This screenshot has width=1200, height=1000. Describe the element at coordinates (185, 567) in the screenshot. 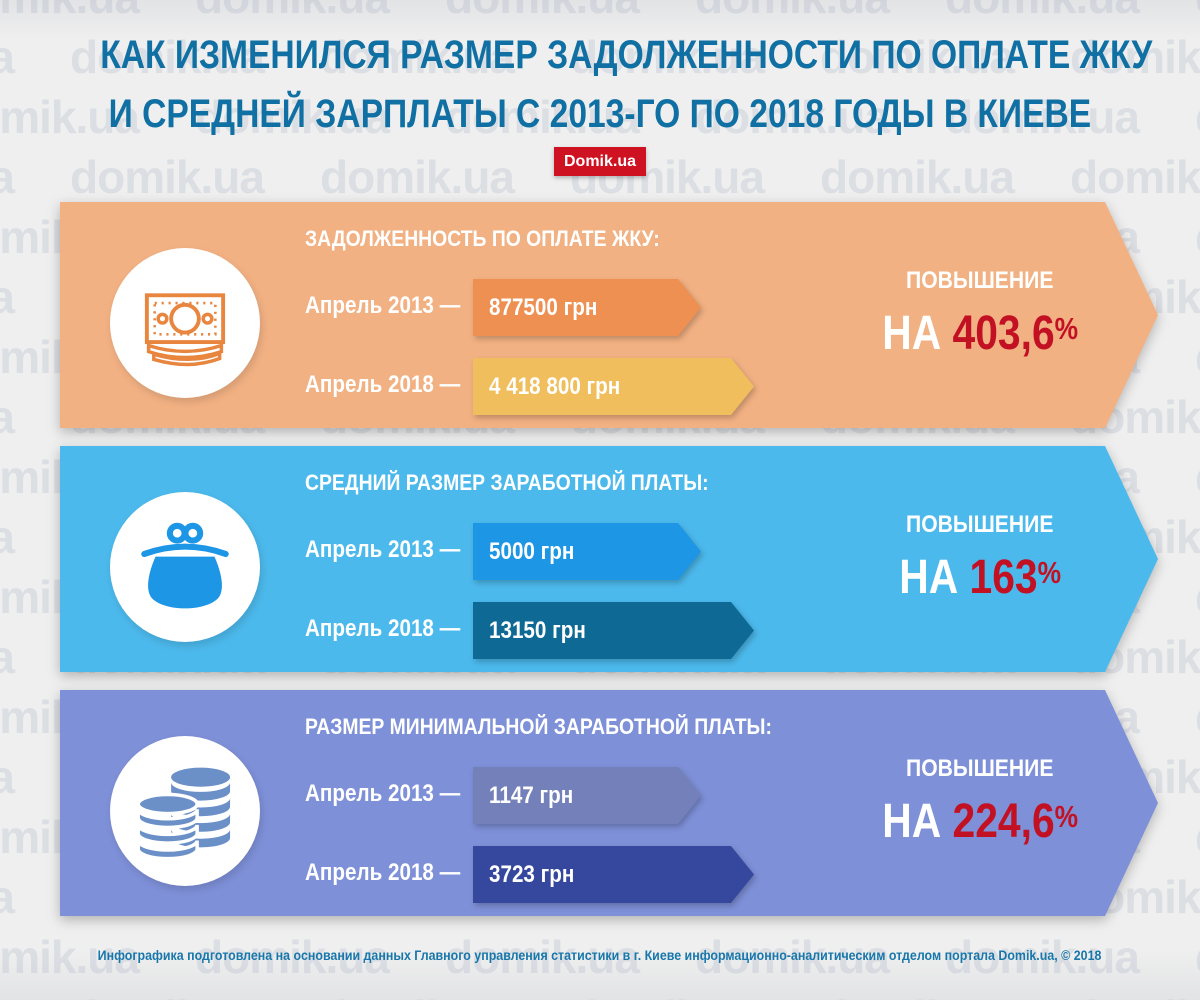

I see `purse-icon` at that location.